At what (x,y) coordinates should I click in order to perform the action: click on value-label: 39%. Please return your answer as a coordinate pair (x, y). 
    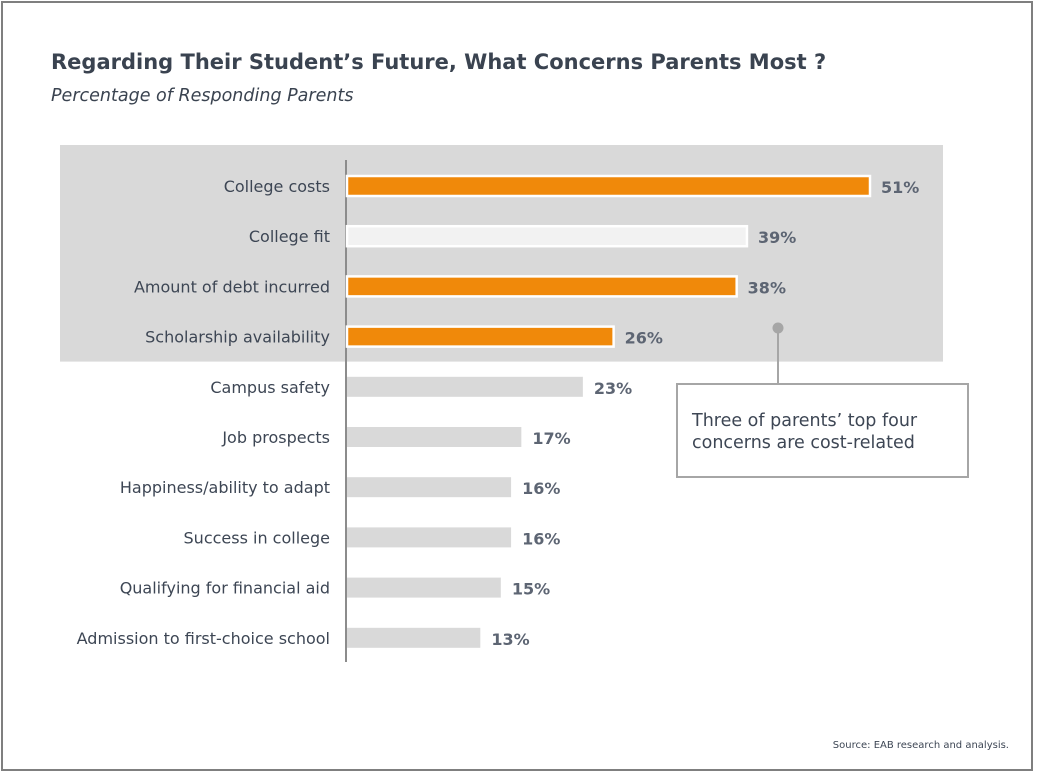
    Looking at the image, I should click on (777, 237).